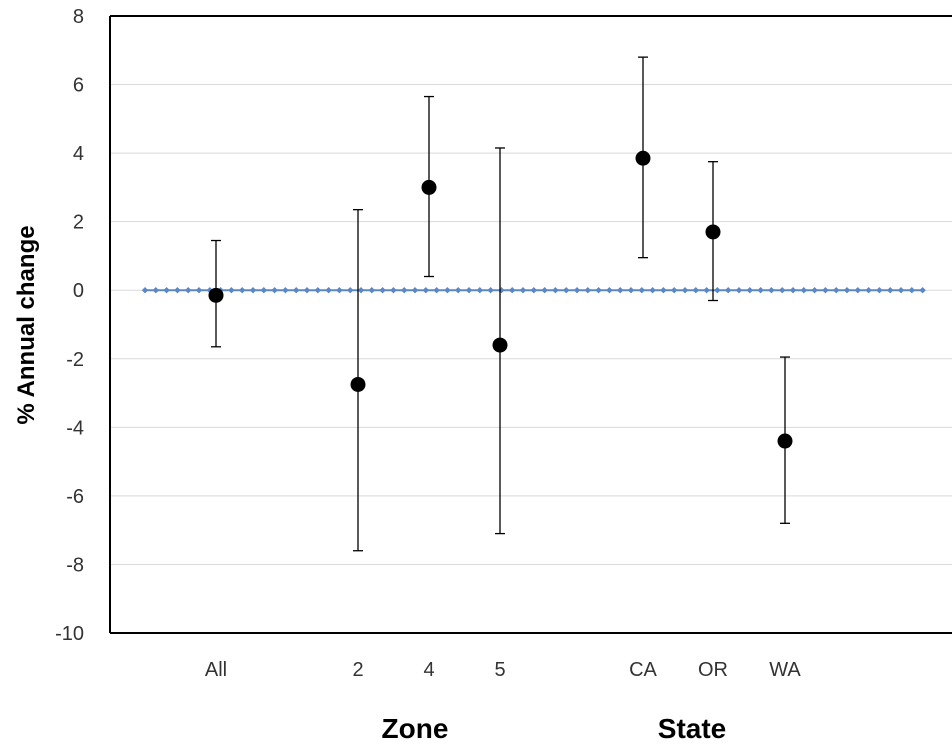 The height and width of the screenshot is (744, 952). I want to click on x-tick-label-2: 2, so click(357, 670).